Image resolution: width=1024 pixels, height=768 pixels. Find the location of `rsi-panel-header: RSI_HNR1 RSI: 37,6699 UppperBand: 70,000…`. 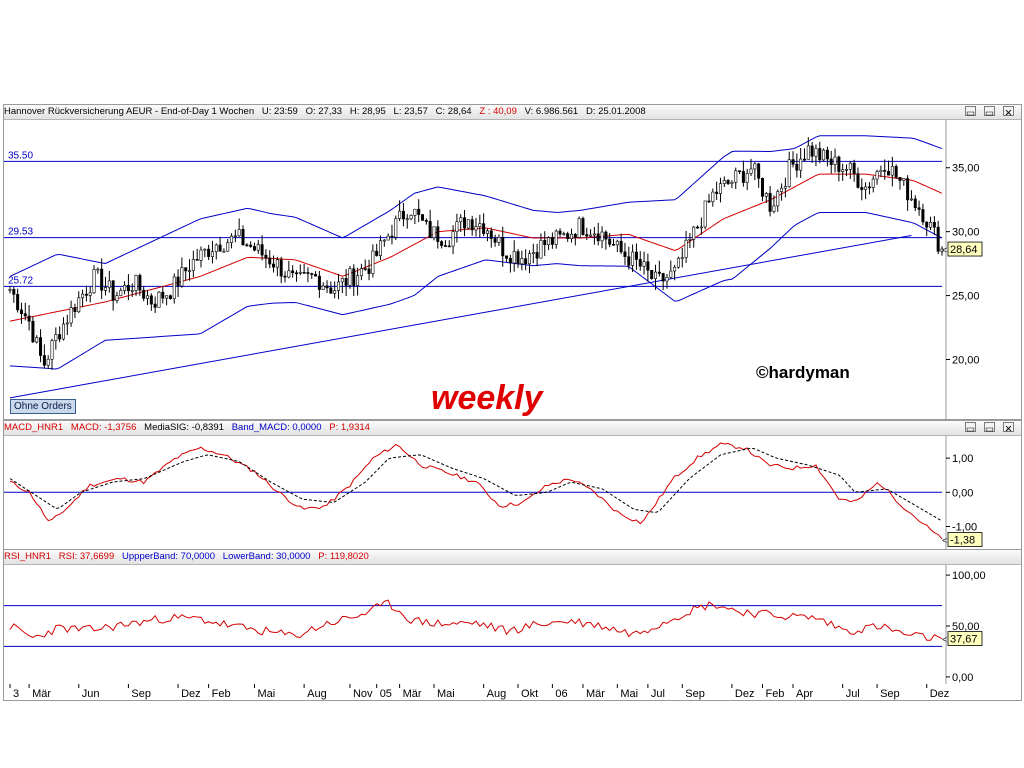

rsi-panel-header: RSI_HNR1 RSI: 37,6699 UppperBand: 70,000… is located at coordinates (512, 557).